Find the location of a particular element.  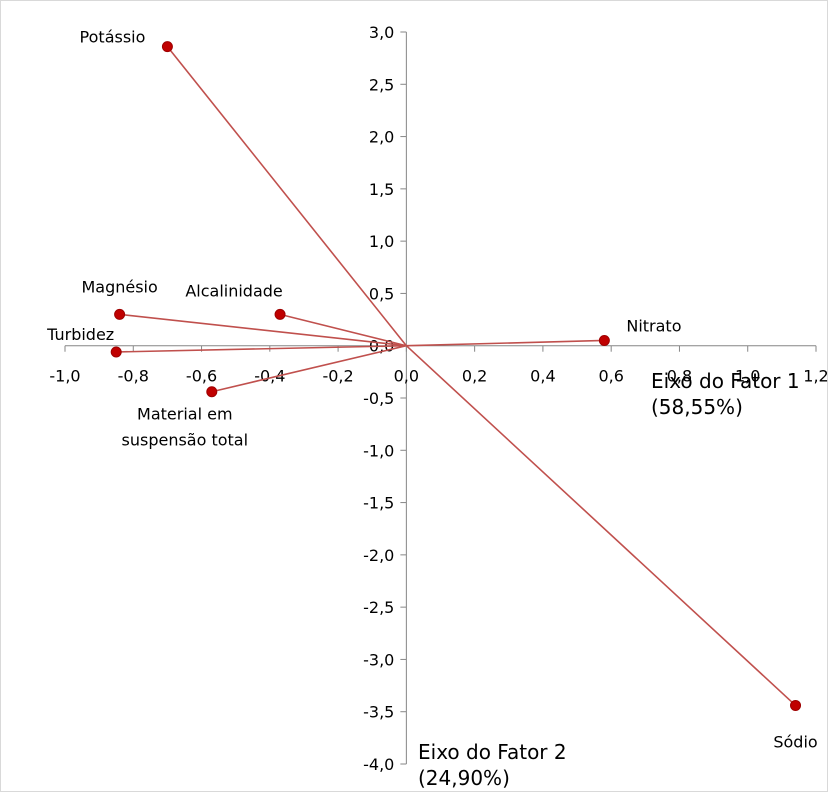

x-tick-label: 1,2 is located at coordinates (815, 376).